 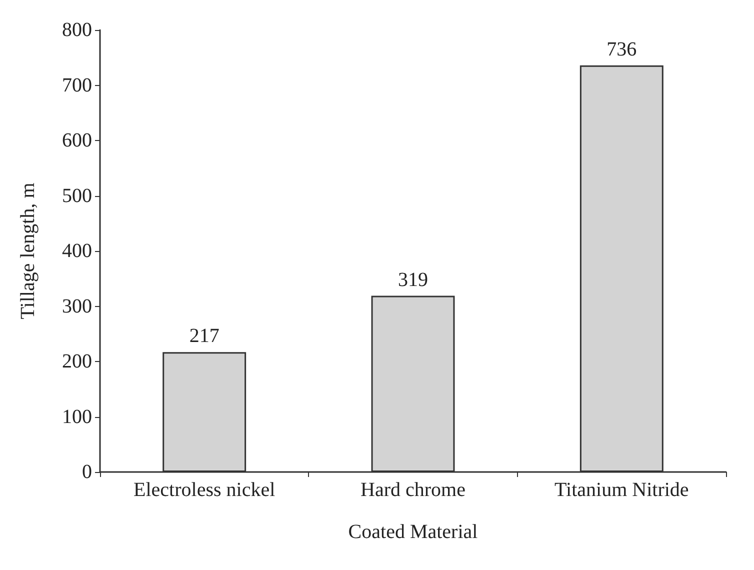 I want to click on x-axis-title: Coated Material, so click(x=413, y=532).